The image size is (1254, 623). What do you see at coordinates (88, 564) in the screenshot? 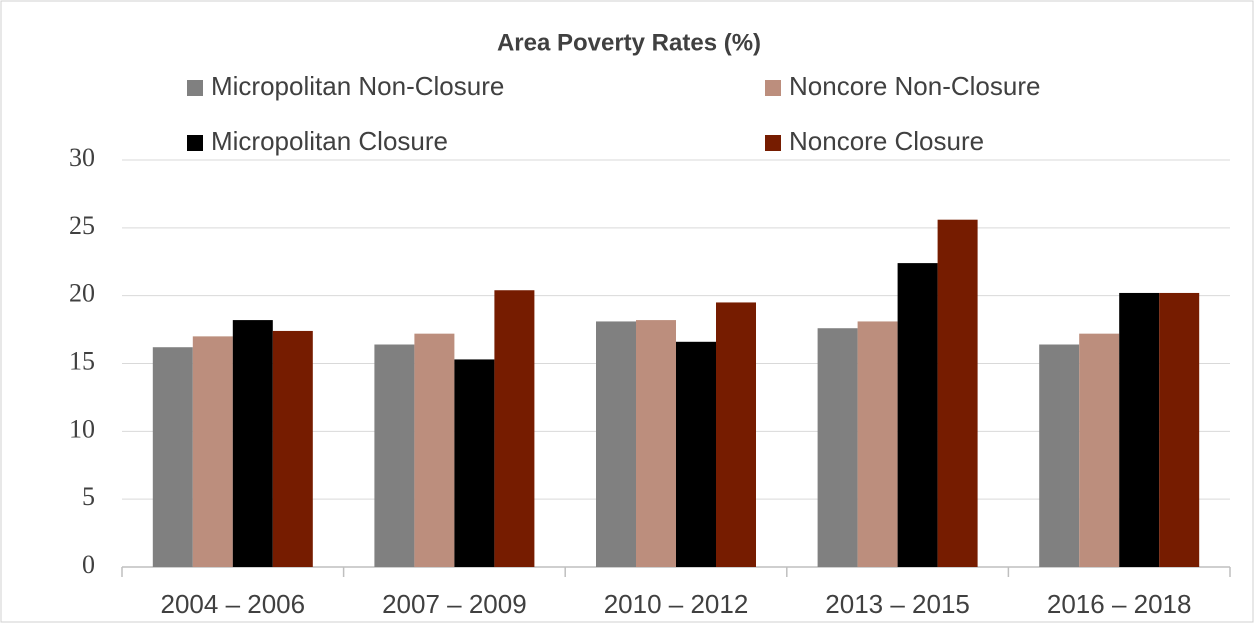
I see `y-tick-label: 0` at bounding box center [88, 564].